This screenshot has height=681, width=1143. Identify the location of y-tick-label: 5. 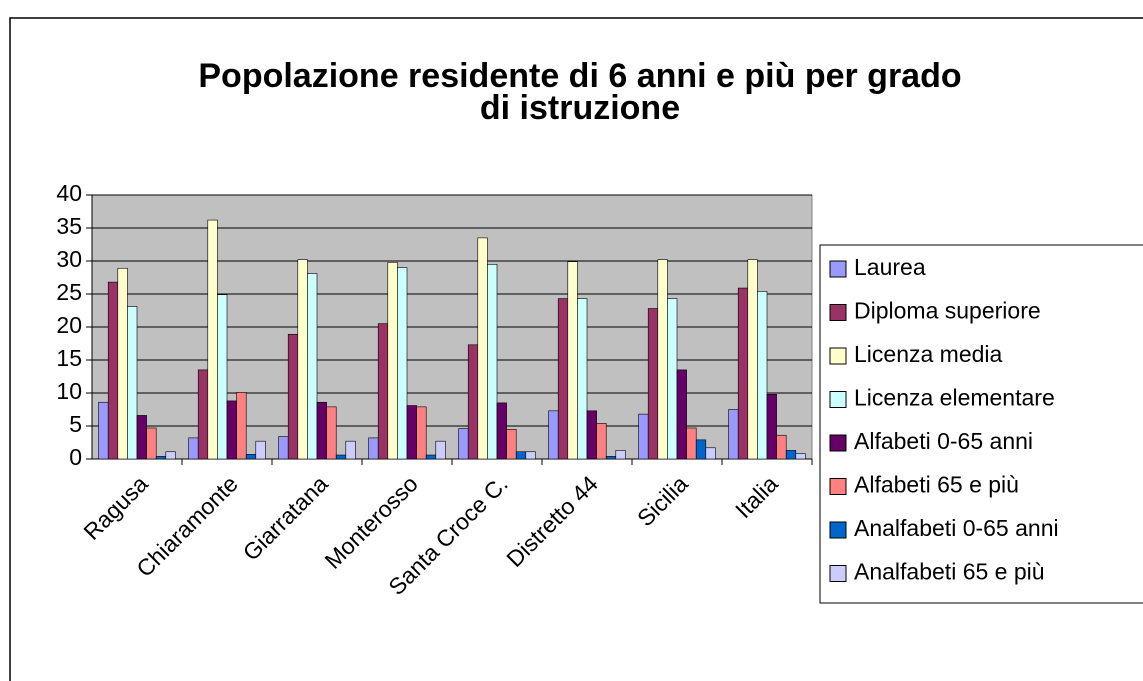
(75, 424).